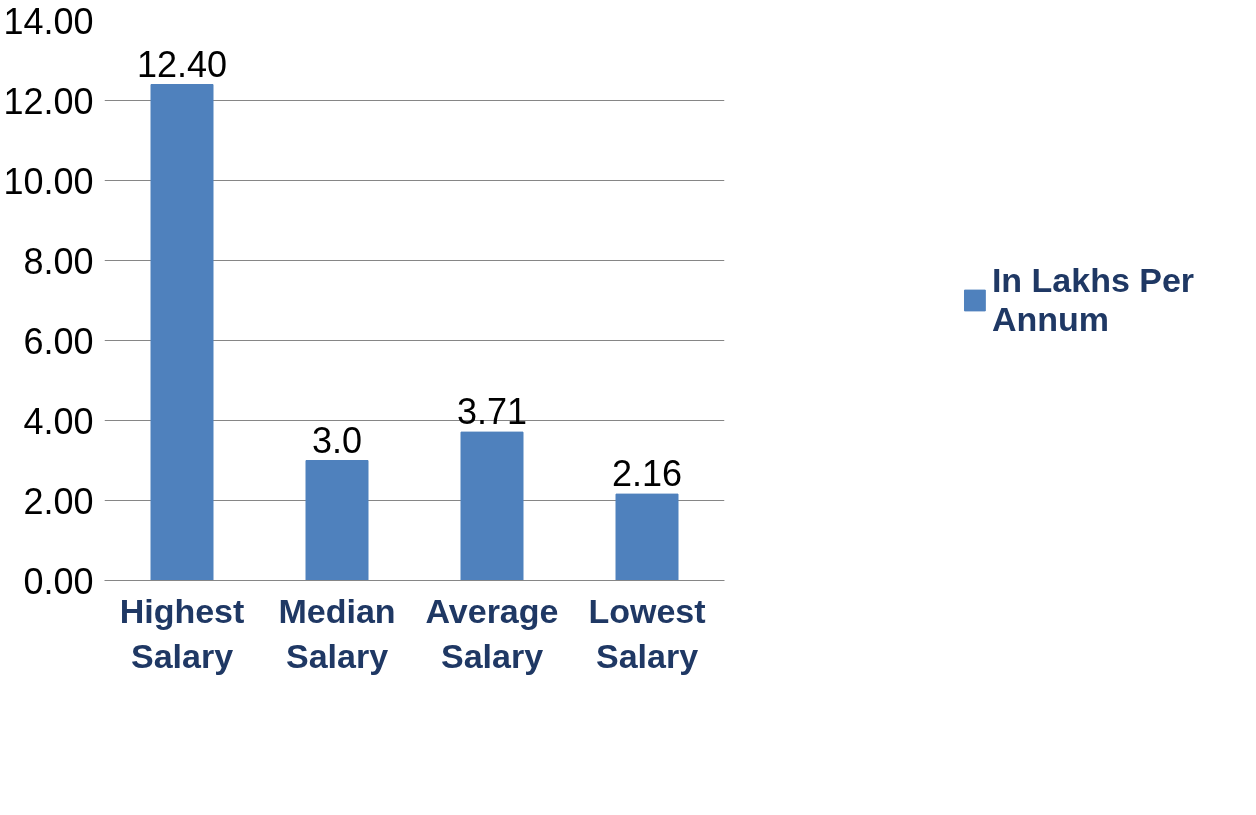  Describe the element at coordinates (58, 421) in the screenshot. I see `y-tick-label: 4.00` at that location.